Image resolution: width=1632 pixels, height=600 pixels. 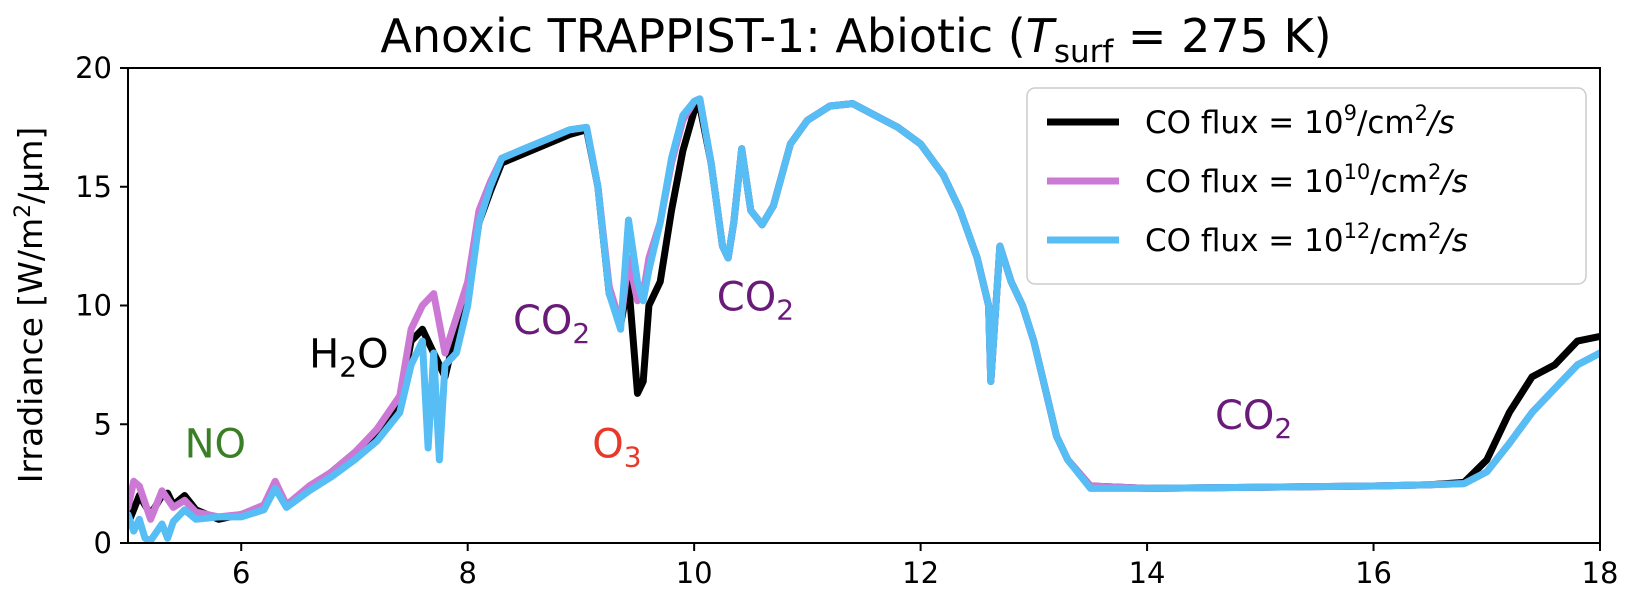 What do you see at coordinates (103, 543) in the screenshot?
I see `y-tick-label: 0` at bounding box center [103, 543].